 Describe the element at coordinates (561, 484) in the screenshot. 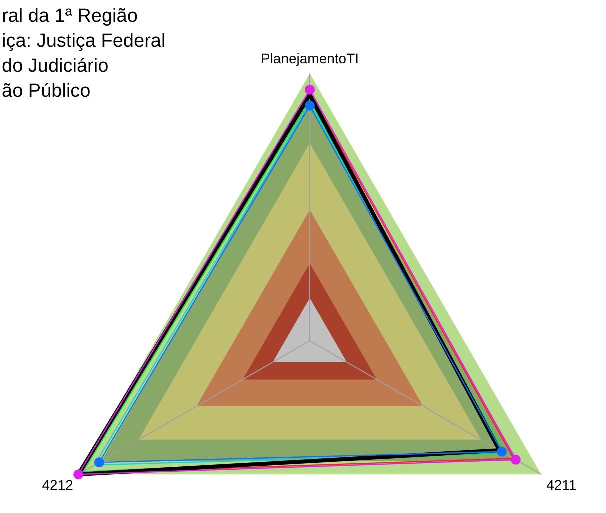

I see `spoke-label: 4211` at that location.